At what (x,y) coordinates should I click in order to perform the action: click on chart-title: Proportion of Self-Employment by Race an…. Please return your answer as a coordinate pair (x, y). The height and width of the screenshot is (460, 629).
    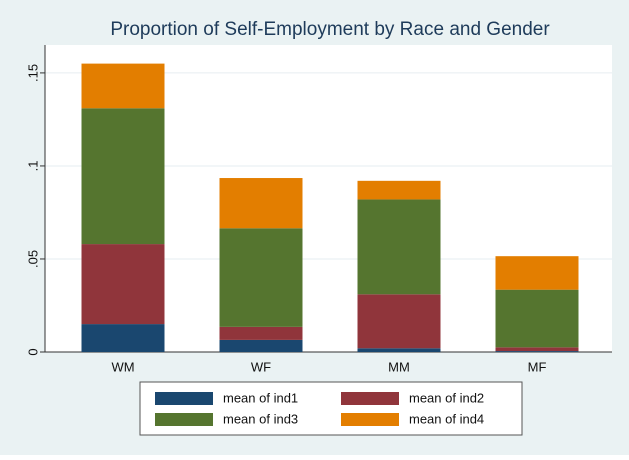
    Looking at the image, I should click on (330, 29).